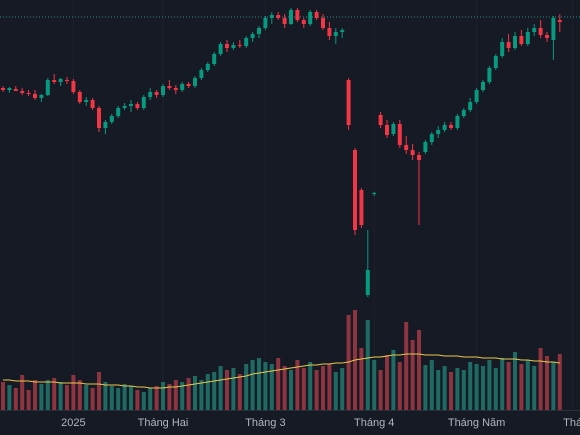 This screenshot has width=580, height=435. Describe the element at coordinates (290, 423) in the screenshot. I see `time-axis` at that location.